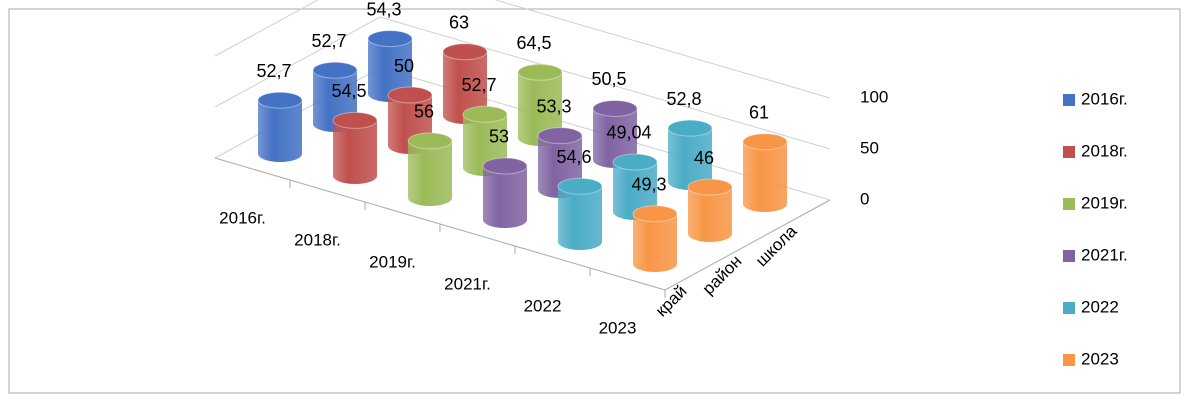  Describe the element at coordinates (242, 217) in the screenshot. I see `x-tick-label: 2016г.` at that location.